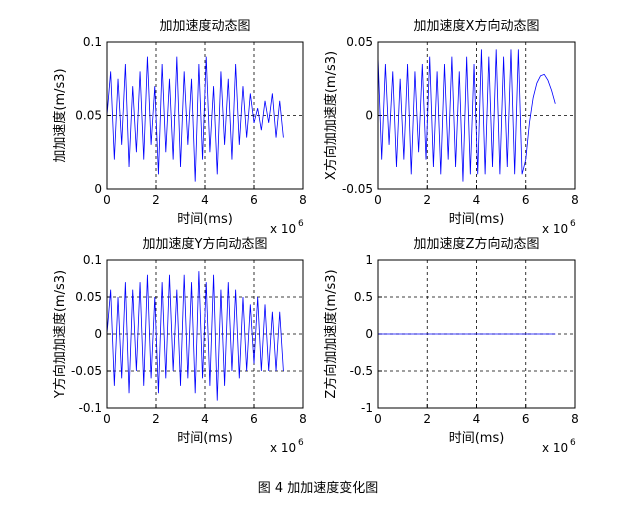 The image size is (640, 506). I want to click on y-axis-label: Y方向加加速度(m/s3), so click(60, 334).